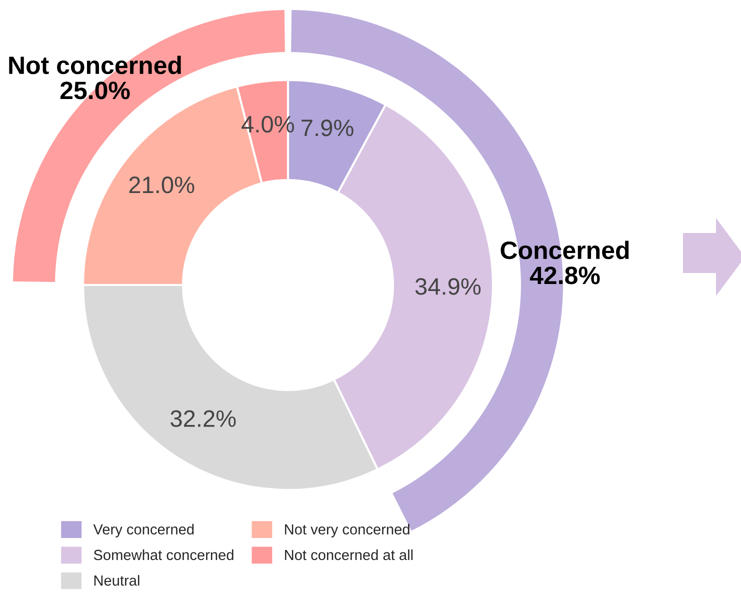 Image resolution: width=741 pixels, height=606 pixels. I want to click on data-label: 32.2%, so click(203, 418).